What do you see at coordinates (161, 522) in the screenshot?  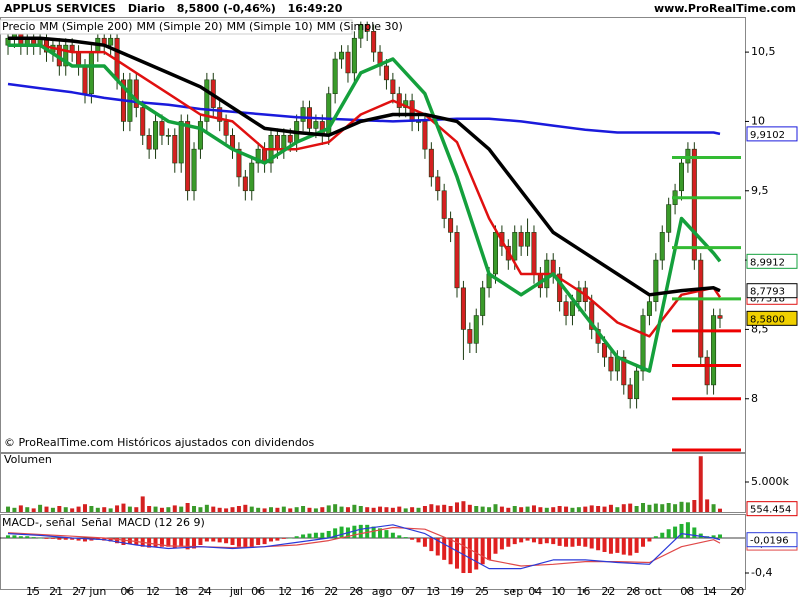 I see `legend-entry: MACD (12 26 9)` at bounding box center [161, 522].